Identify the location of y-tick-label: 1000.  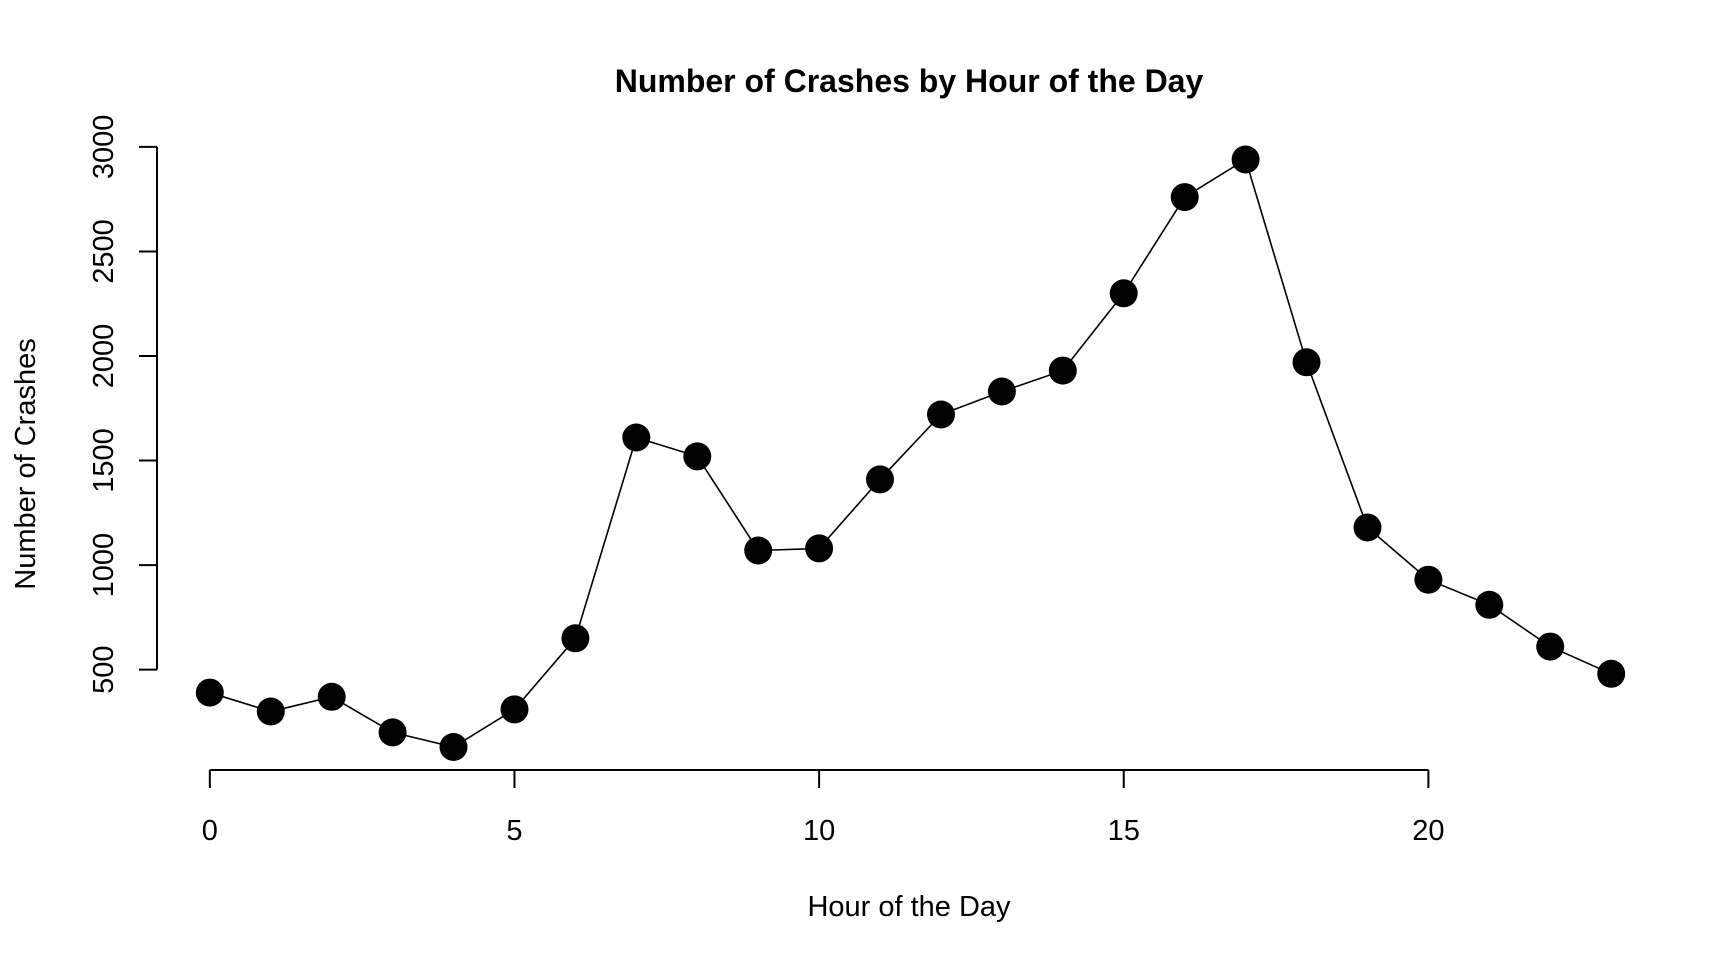
(104, 565).